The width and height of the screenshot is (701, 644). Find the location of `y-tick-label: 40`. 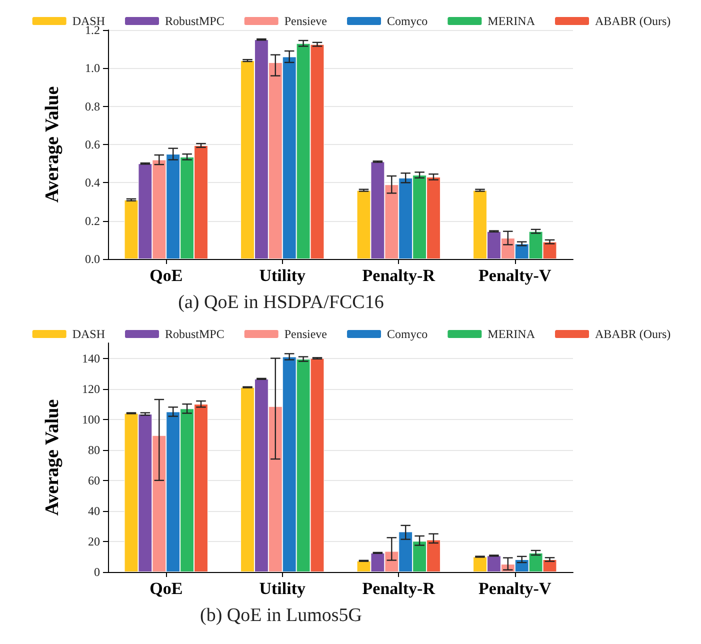

y-tick-label: 40 is located at coordinates (94, 511).